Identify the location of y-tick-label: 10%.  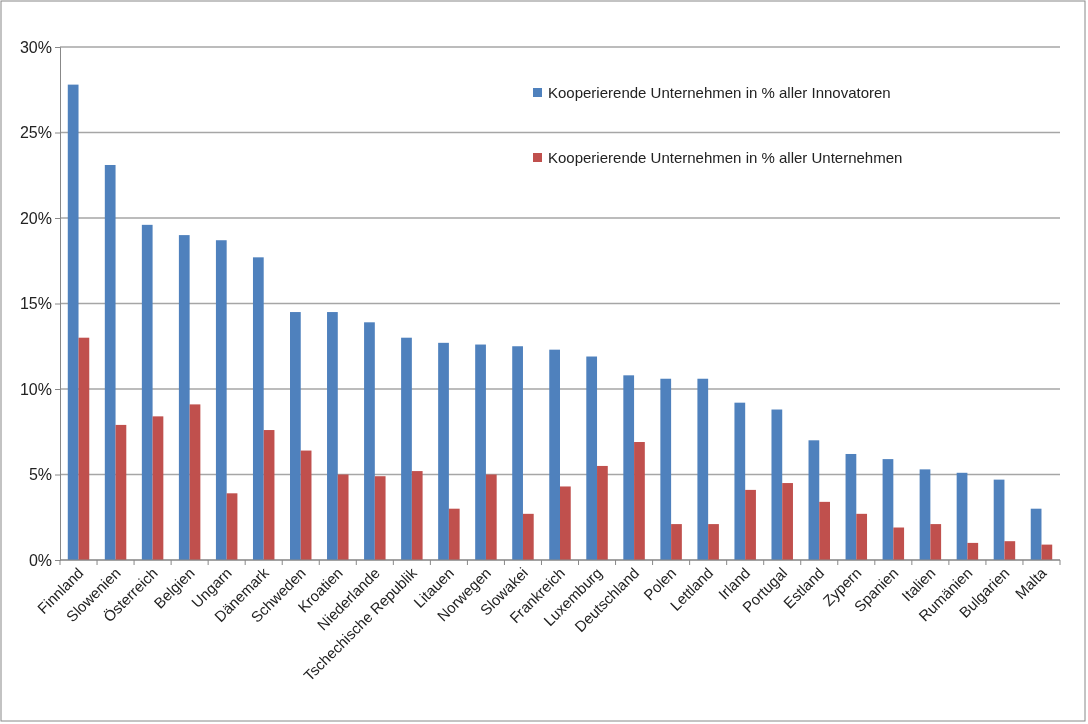
(35, 389).